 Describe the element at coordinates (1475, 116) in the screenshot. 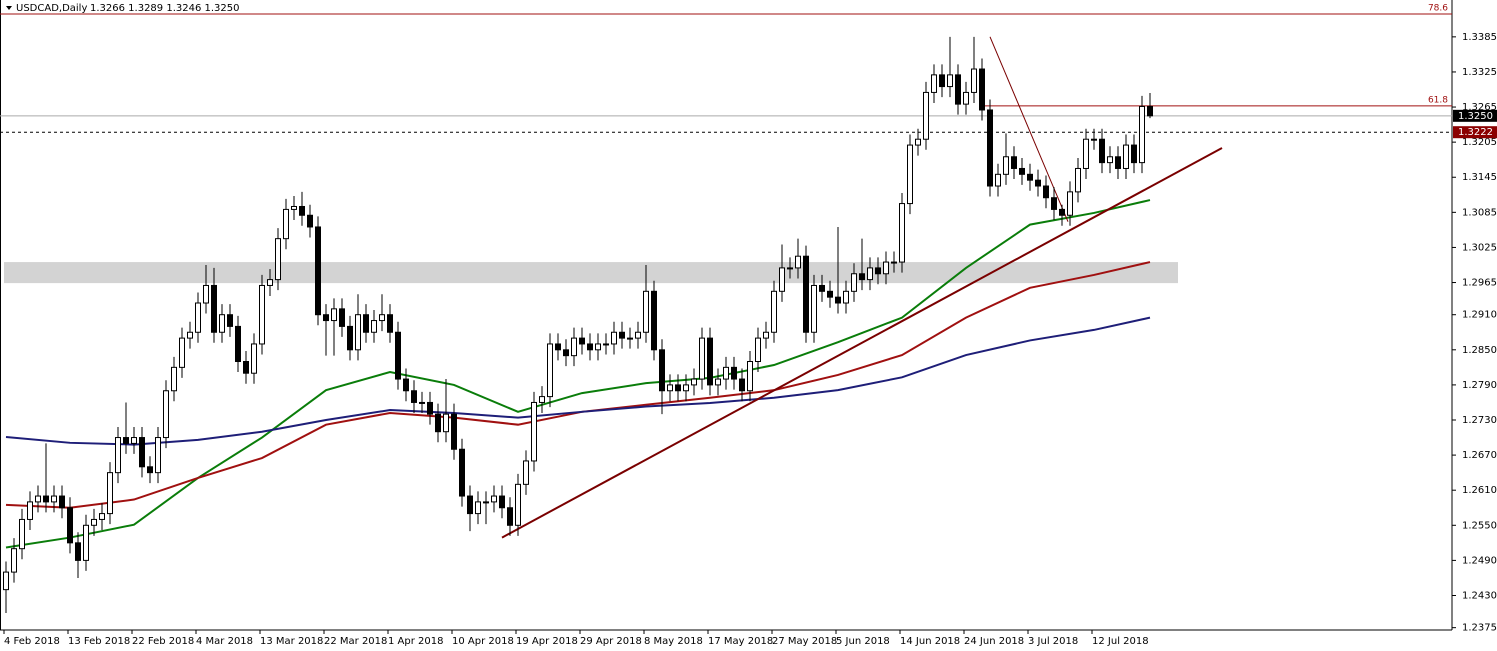

I see `price-tag-label: 1.3250` at that location.